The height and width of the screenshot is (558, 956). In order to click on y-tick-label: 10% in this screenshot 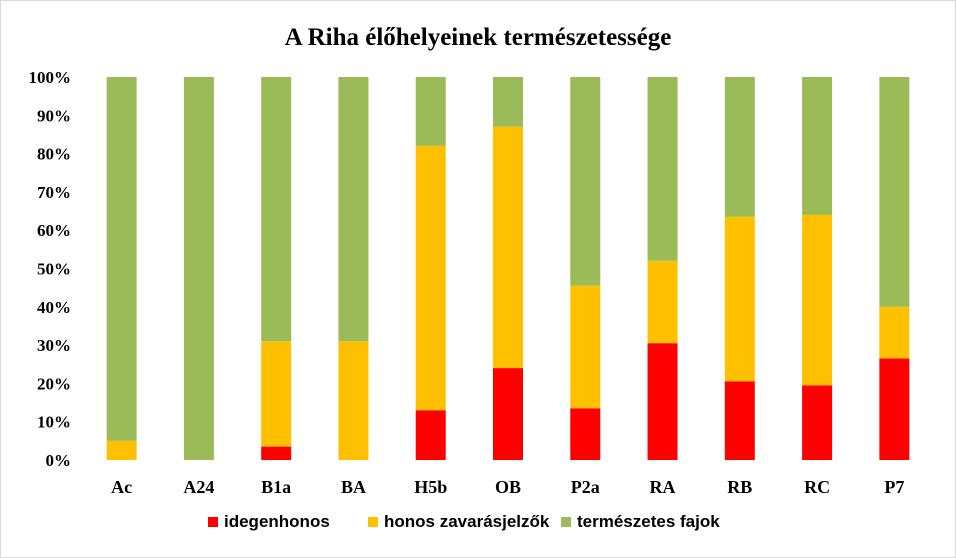, I will do `click(54, 422)`.